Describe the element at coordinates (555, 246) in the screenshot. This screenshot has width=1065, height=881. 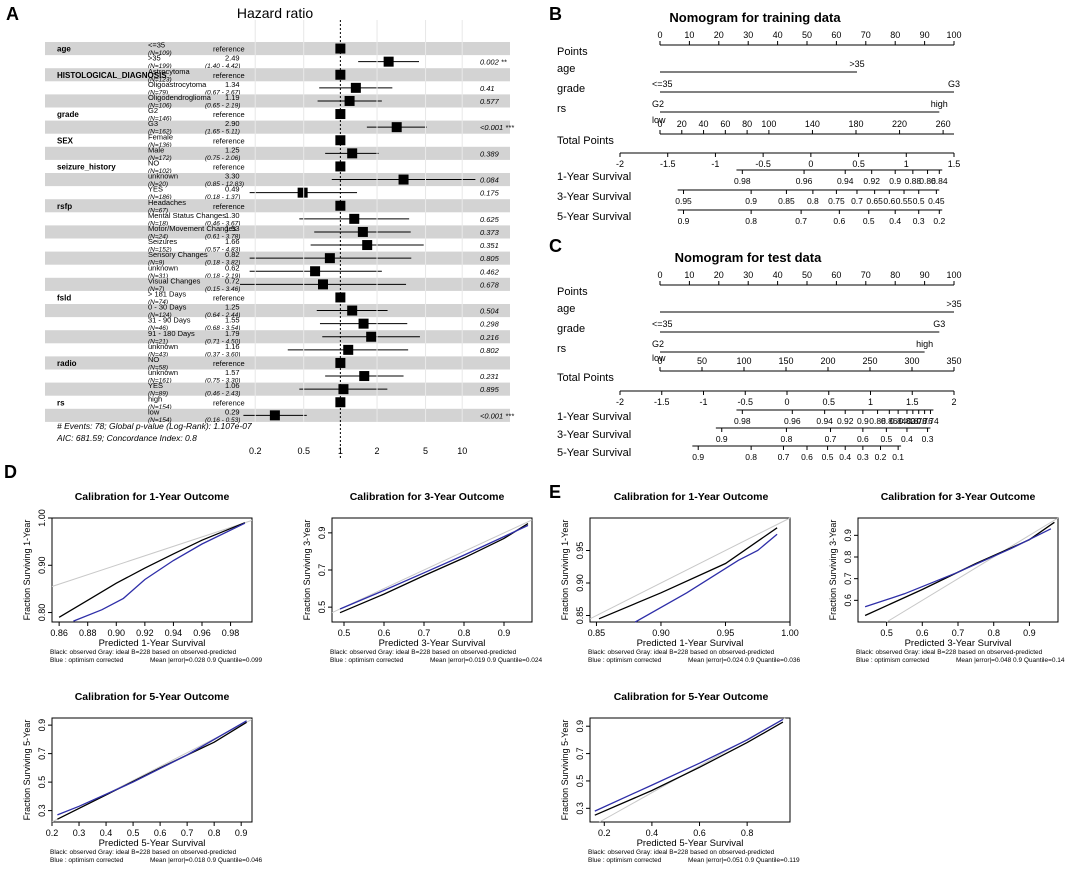
I see `panel-letter-c: C` at that location.